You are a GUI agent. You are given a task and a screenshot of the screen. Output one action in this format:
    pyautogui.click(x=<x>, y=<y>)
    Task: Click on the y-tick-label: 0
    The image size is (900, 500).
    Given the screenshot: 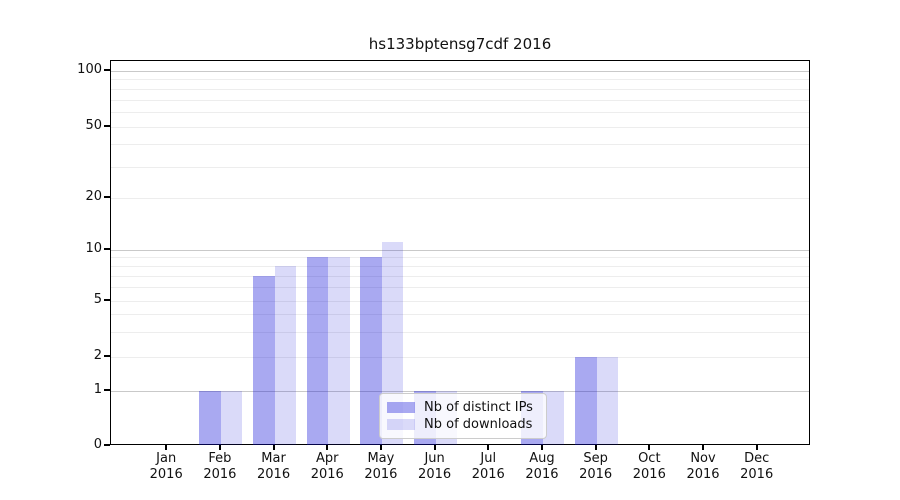 What is the action you would take?
    pyautogui.click(x=97, y=444)
    